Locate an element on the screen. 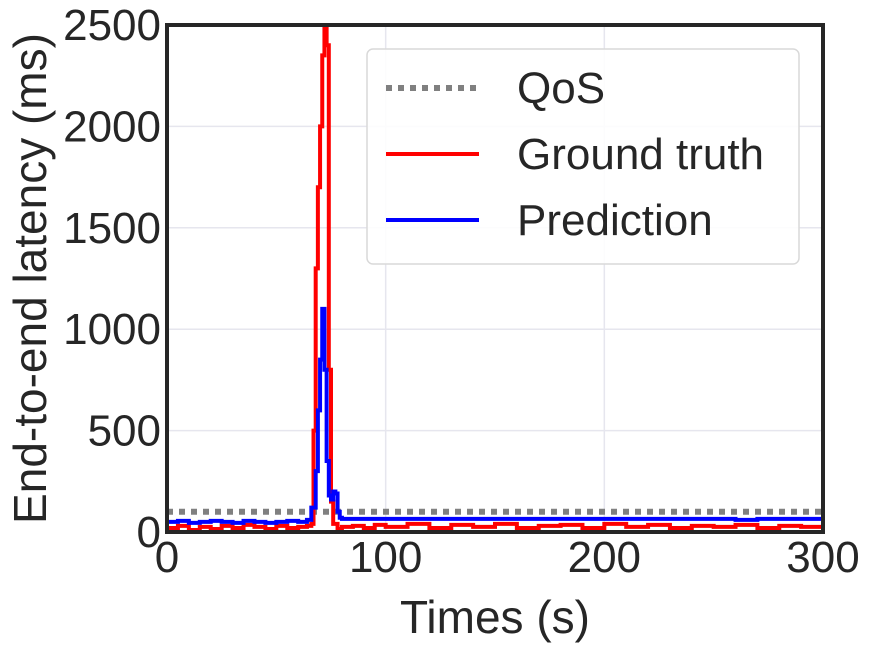 The image size is (872, 651). y-axis-label: End-to-end latency (ms) is located at coordinates (30, 278).